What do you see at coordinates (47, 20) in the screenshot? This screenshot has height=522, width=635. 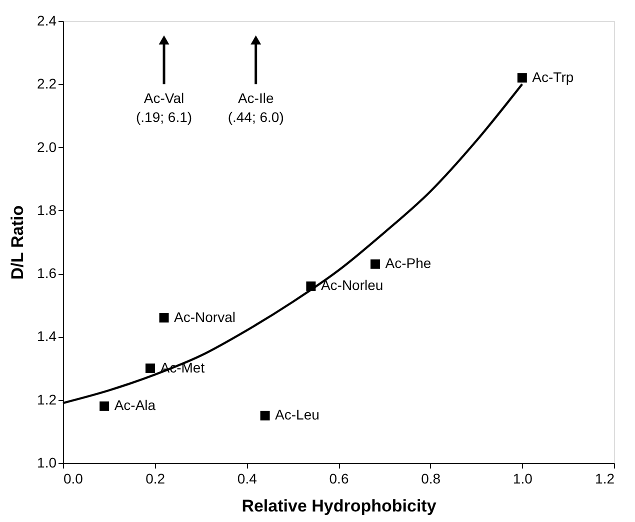 I see `y-tick-label: 2.4` at bounding box center [47, 20].